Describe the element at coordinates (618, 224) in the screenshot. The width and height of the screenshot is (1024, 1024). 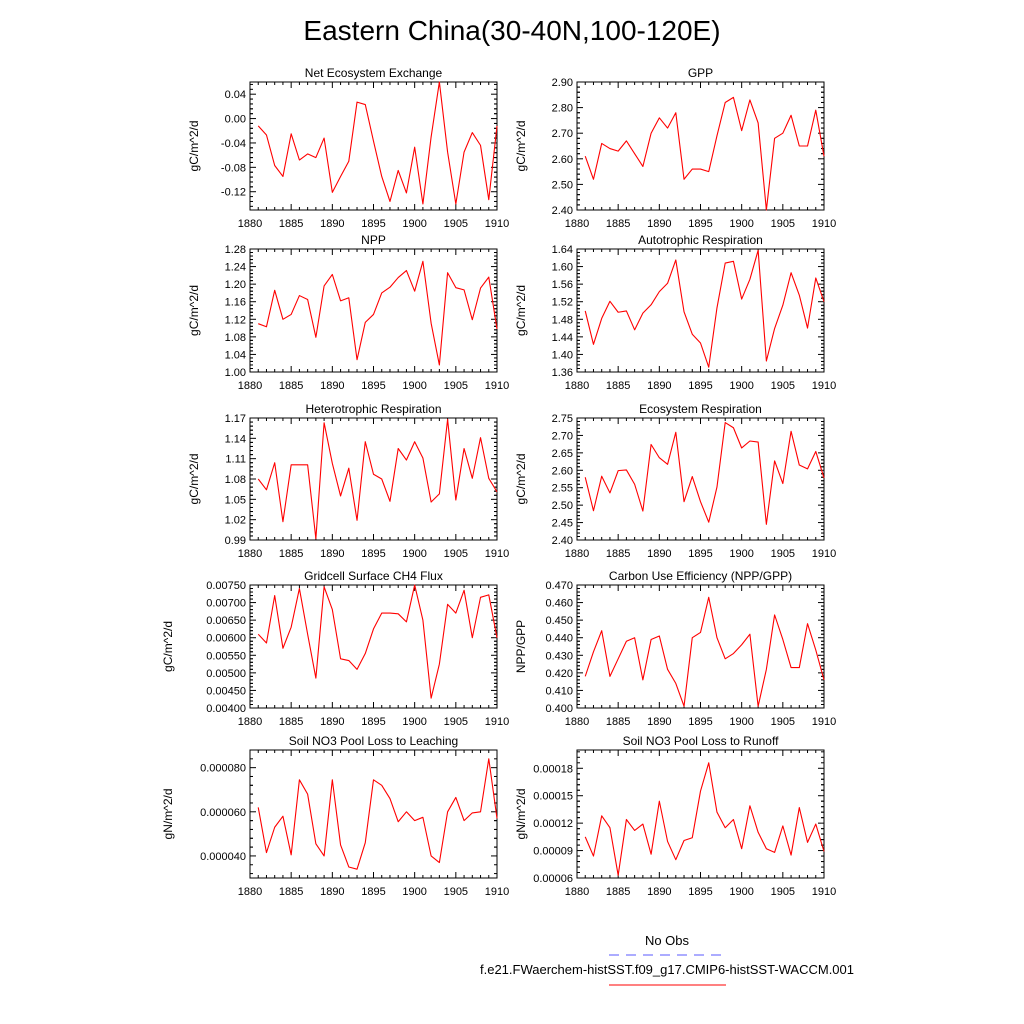
I see `chart-2-xtick-label: 1885` at that location.